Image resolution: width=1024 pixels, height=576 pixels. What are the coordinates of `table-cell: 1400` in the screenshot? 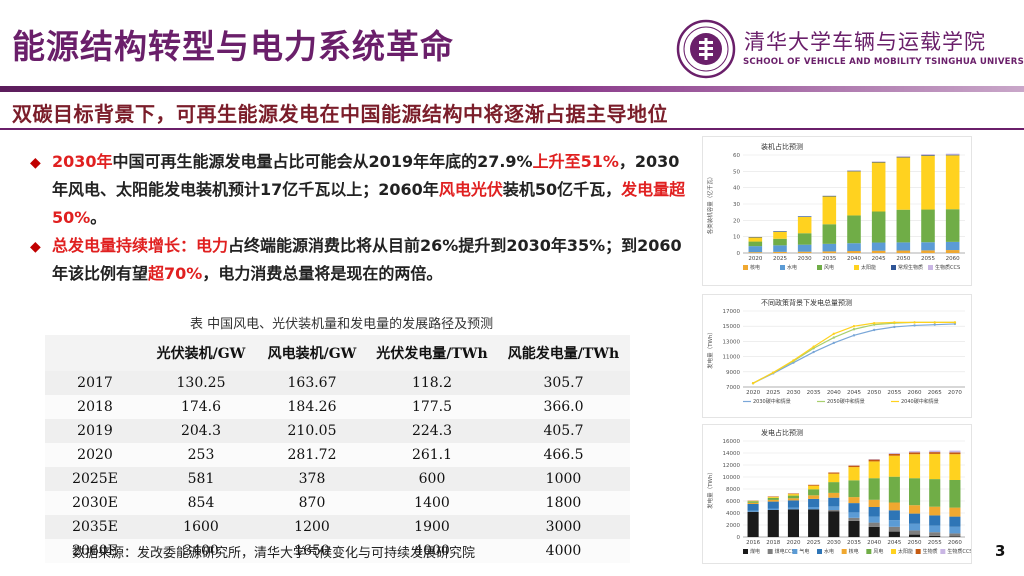 It's located at (432, 503).